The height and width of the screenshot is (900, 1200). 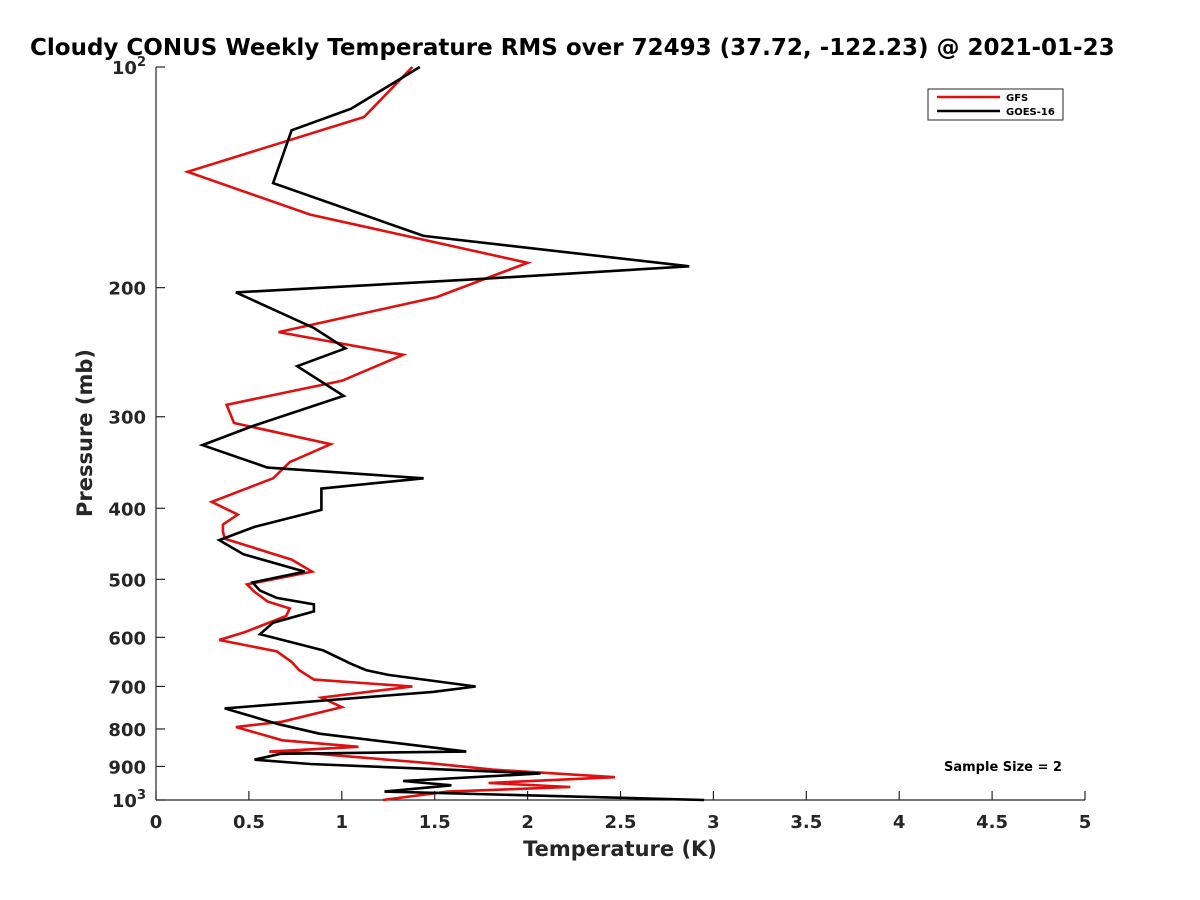 I want to click on x-tick-label: 0.5, so click(x=249, y=822).